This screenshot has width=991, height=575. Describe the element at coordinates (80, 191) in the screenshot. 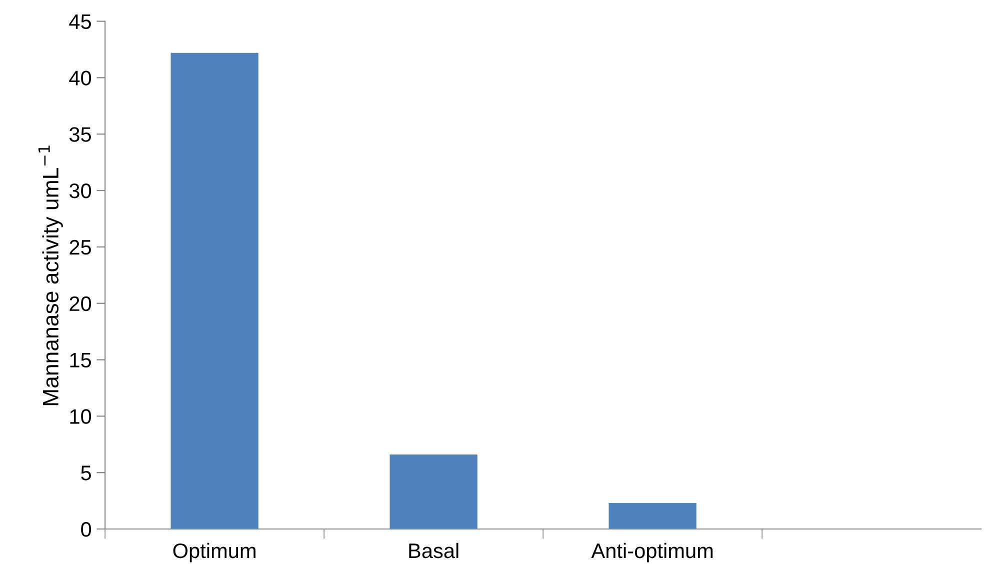

I see `y-tick-label: 30` at that location.